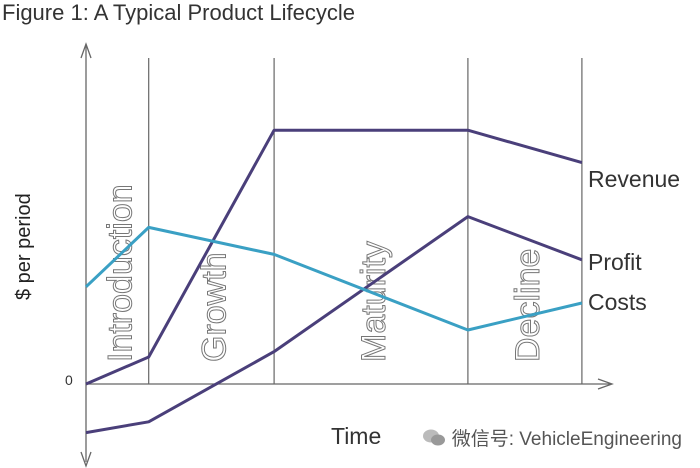 Image resolution: width=700 pixels, height=468 pixels. I want to click on chart-title: Figure 1: A Typical Product Lifecycle, so click(178, 12).